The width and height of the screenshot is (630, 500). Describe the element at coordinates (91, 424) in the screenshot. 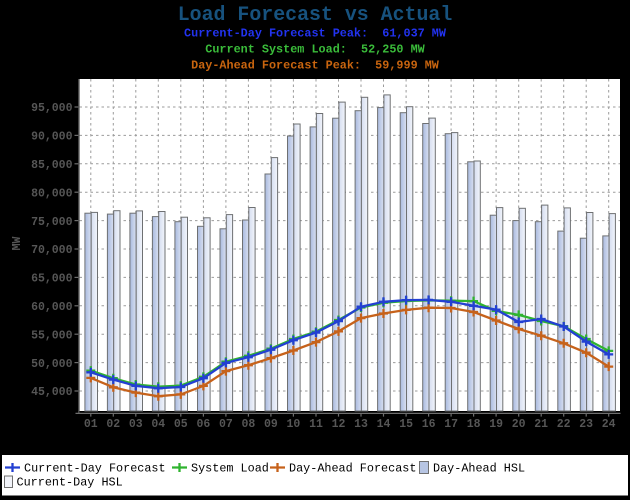

I see `svg-text: 01` at that location.